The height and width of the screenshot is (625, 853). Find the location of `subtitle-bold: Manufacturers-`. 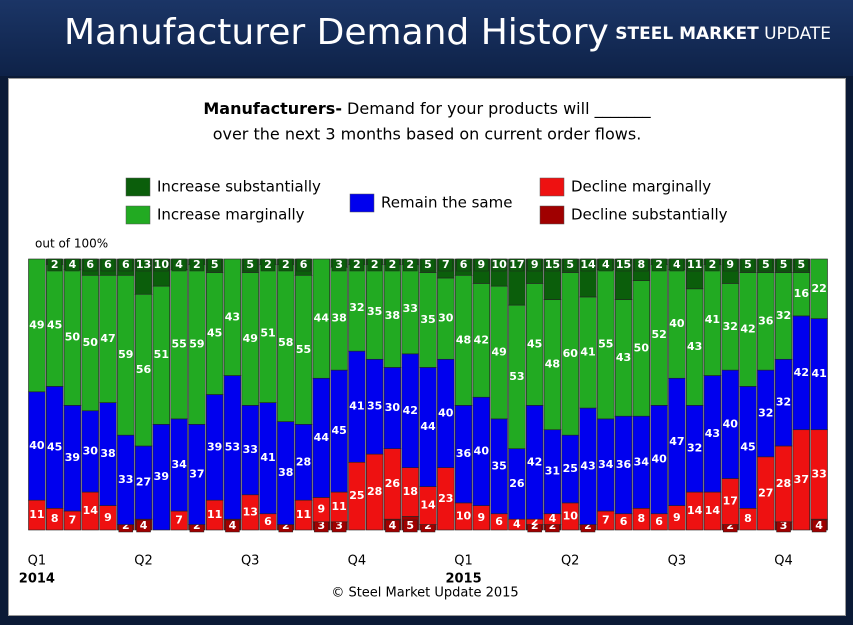

subtitle-bold: Manufacturers- is located at coordinates (272, 108).